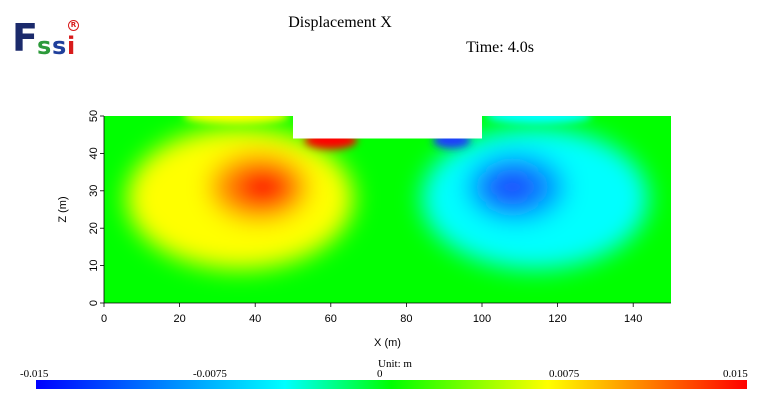 This screenshot has height=405, width=768. What do you see at coordinates (94, 228) in the screenshot?
I see `z-tick-label: 20` at bounding box center [94, 228].